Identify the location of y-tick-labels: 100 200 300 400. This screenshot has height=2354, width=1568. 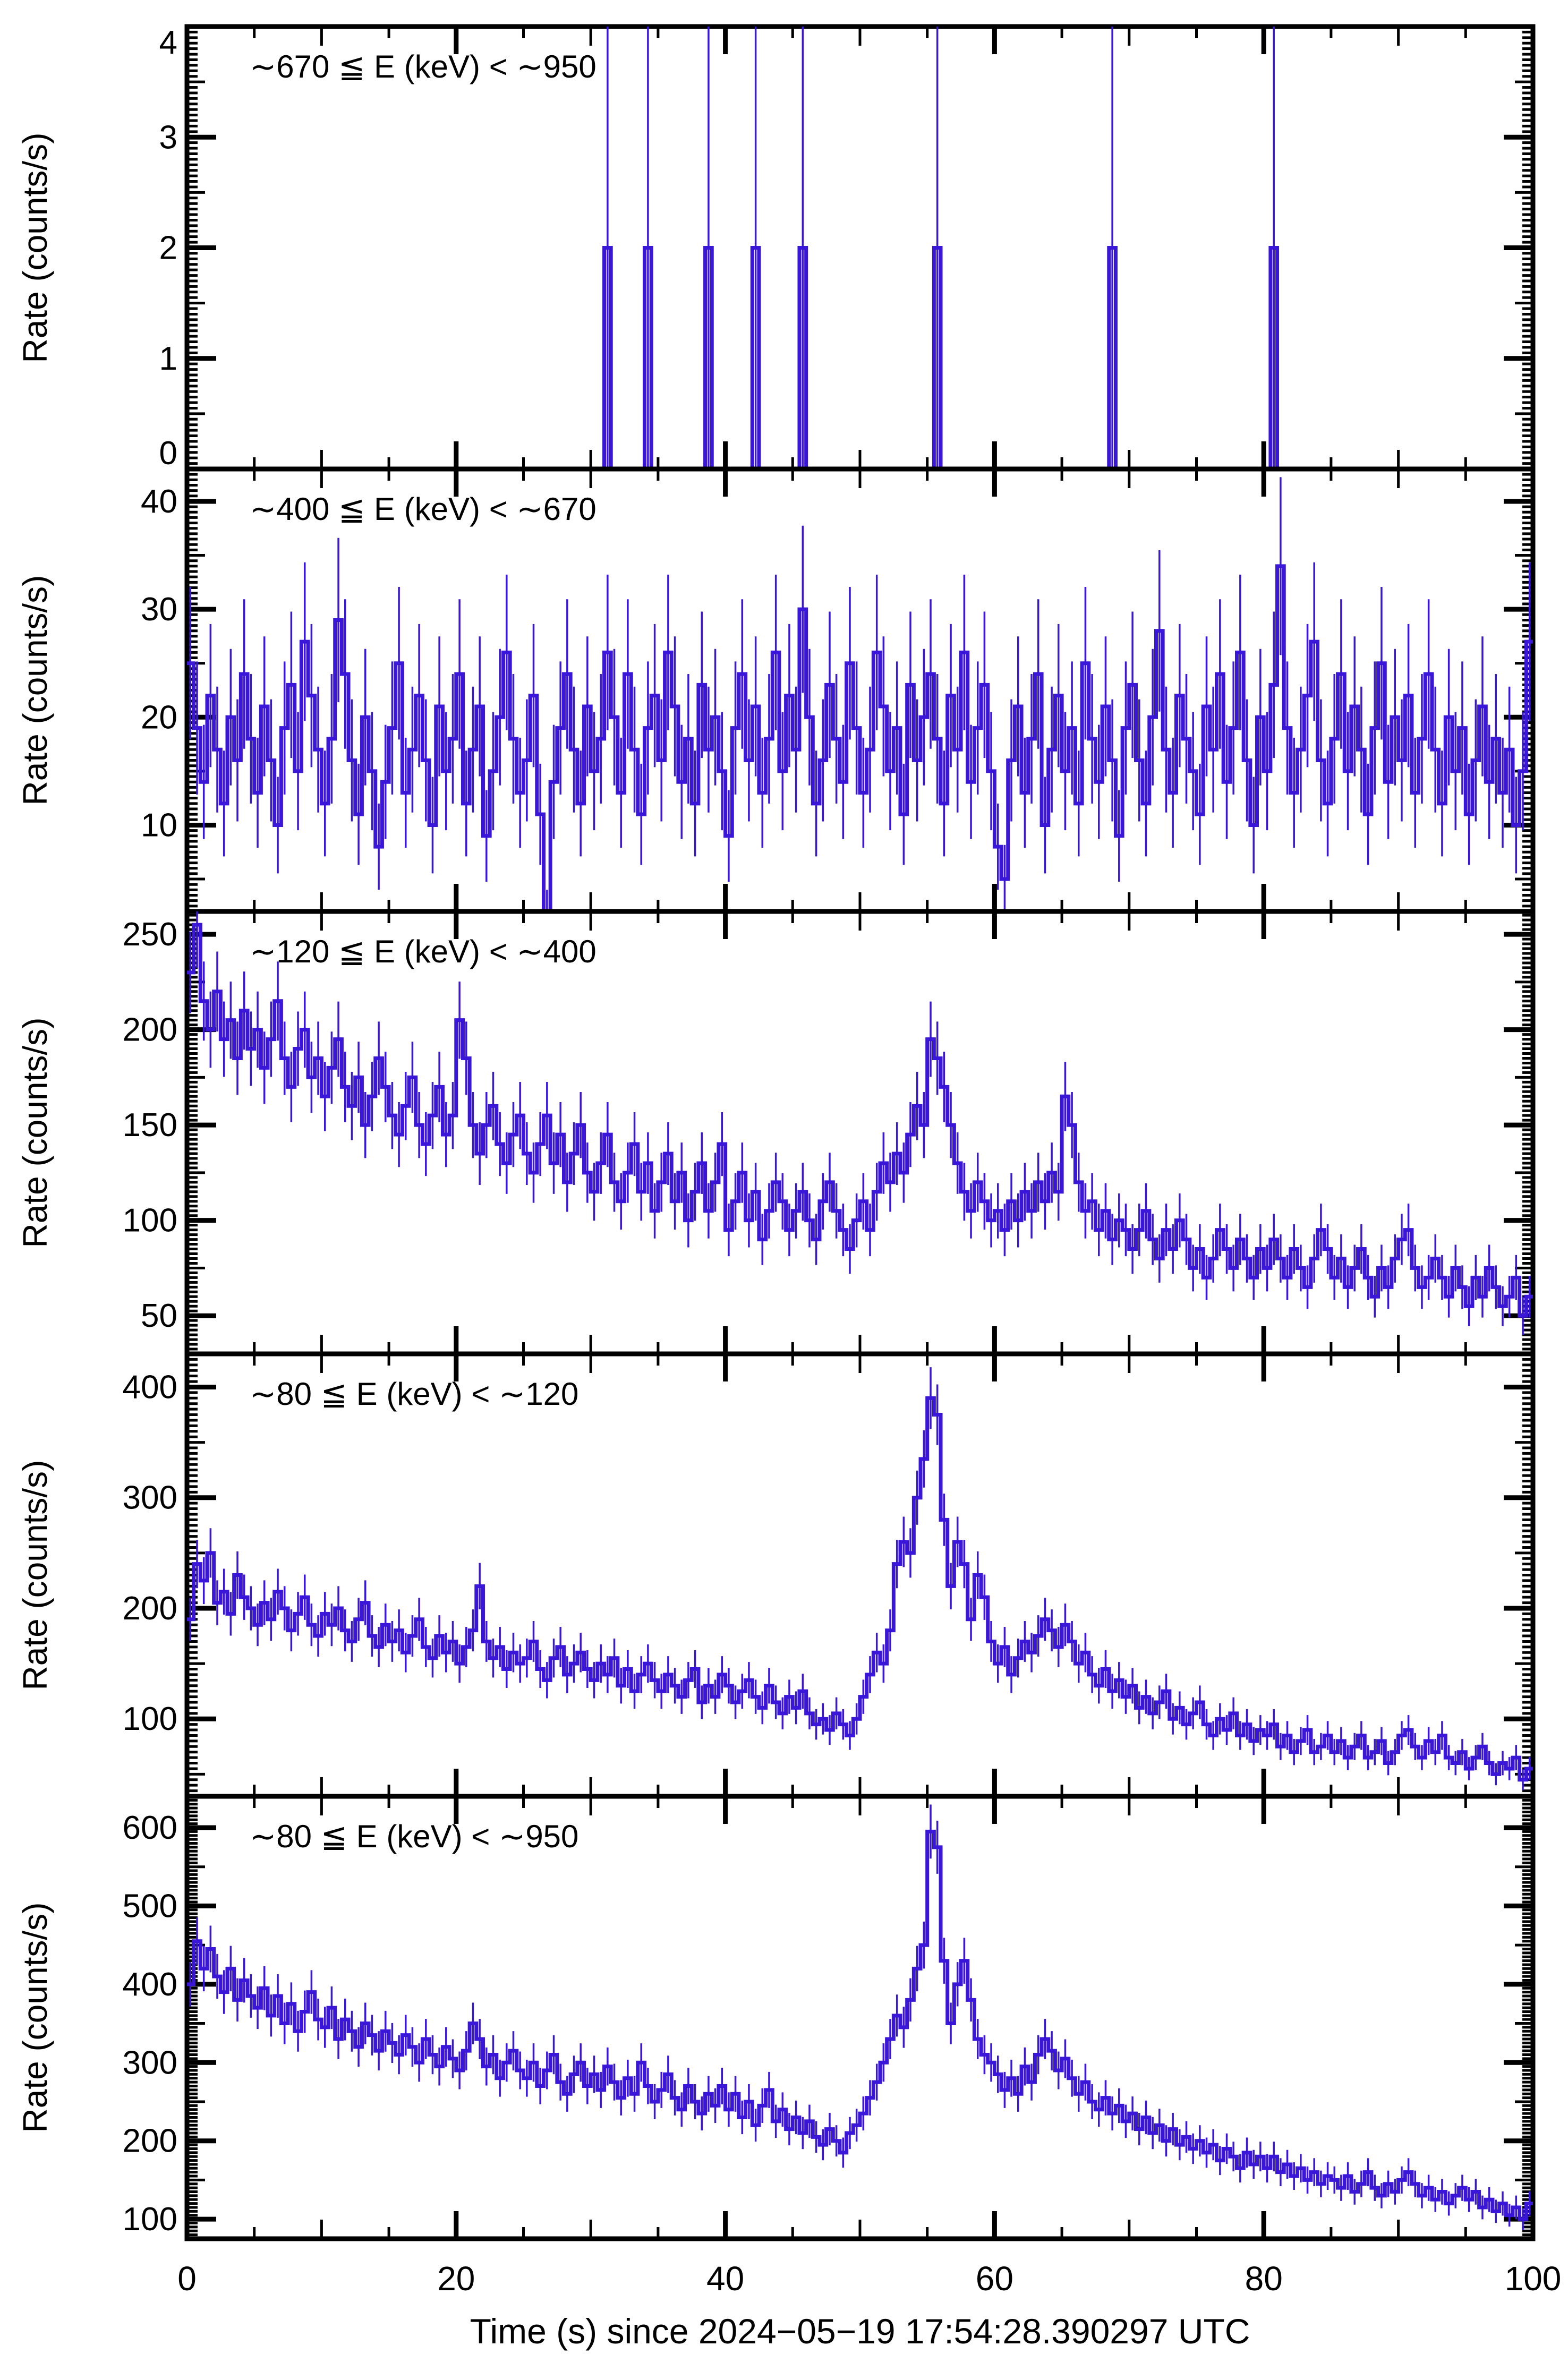
(150, 1553).